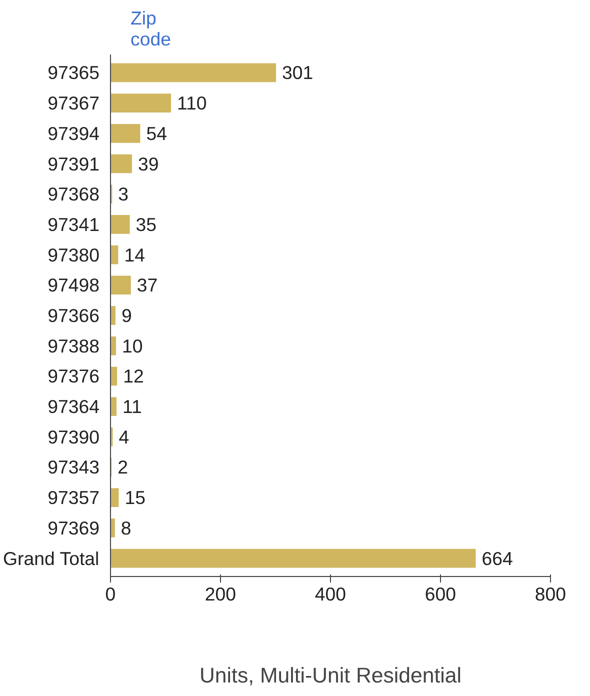 The height and width of the screenshot is (696, 590). What do you see at coordinates (331, 676) in the screenshot?
I see `x-axis-title: Units, Multi-Unit Residential` at bounding box center [331, 676].